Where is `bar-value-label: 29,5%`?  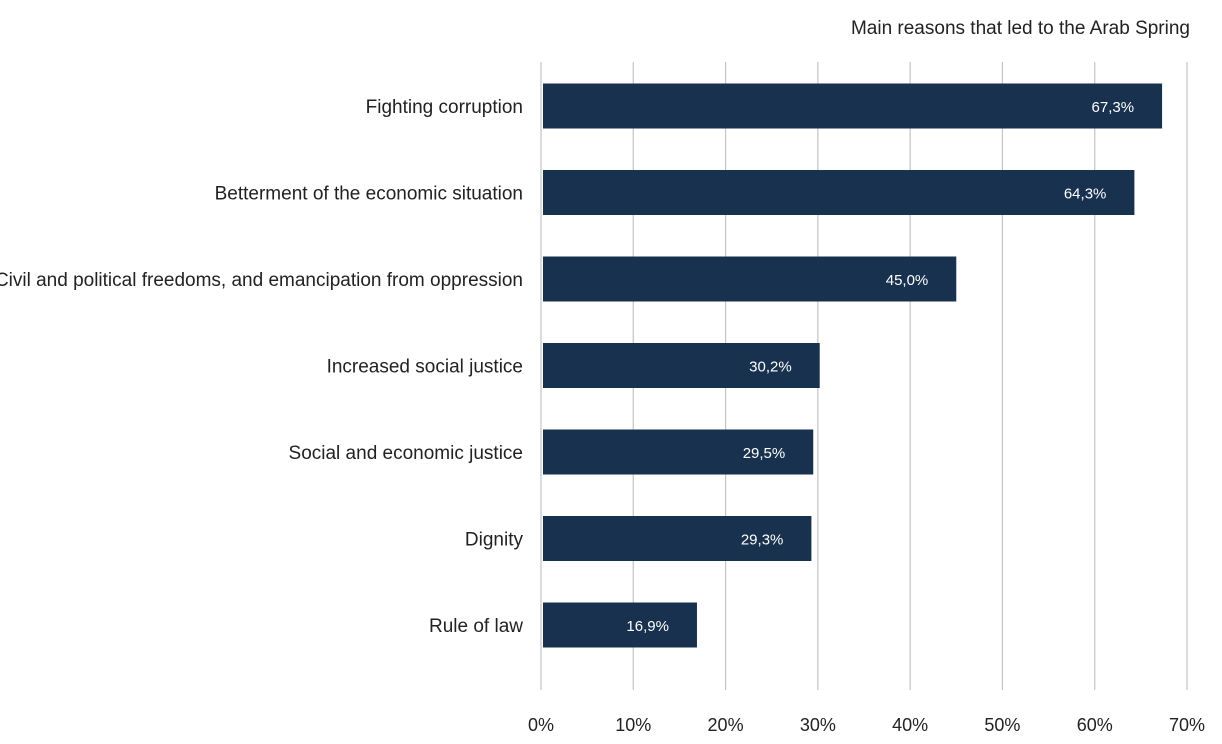 bar-value-label: 29,5% is located at coordinates (764, 453).